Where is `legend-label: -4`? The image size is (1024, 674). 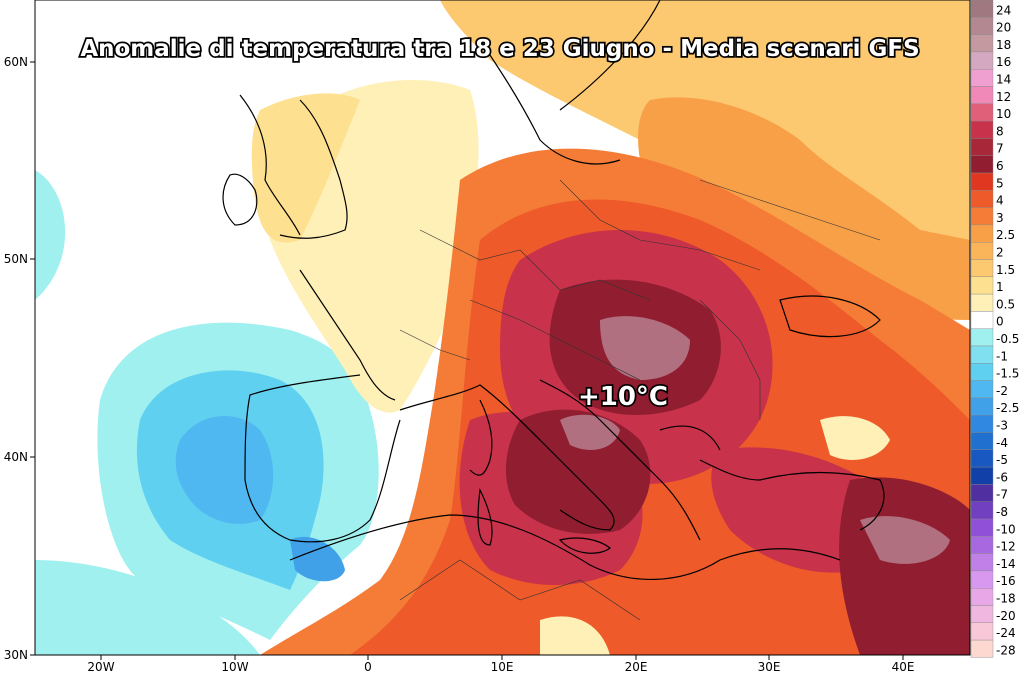
legend-label: -4 is located at coordinates (1002, 443).